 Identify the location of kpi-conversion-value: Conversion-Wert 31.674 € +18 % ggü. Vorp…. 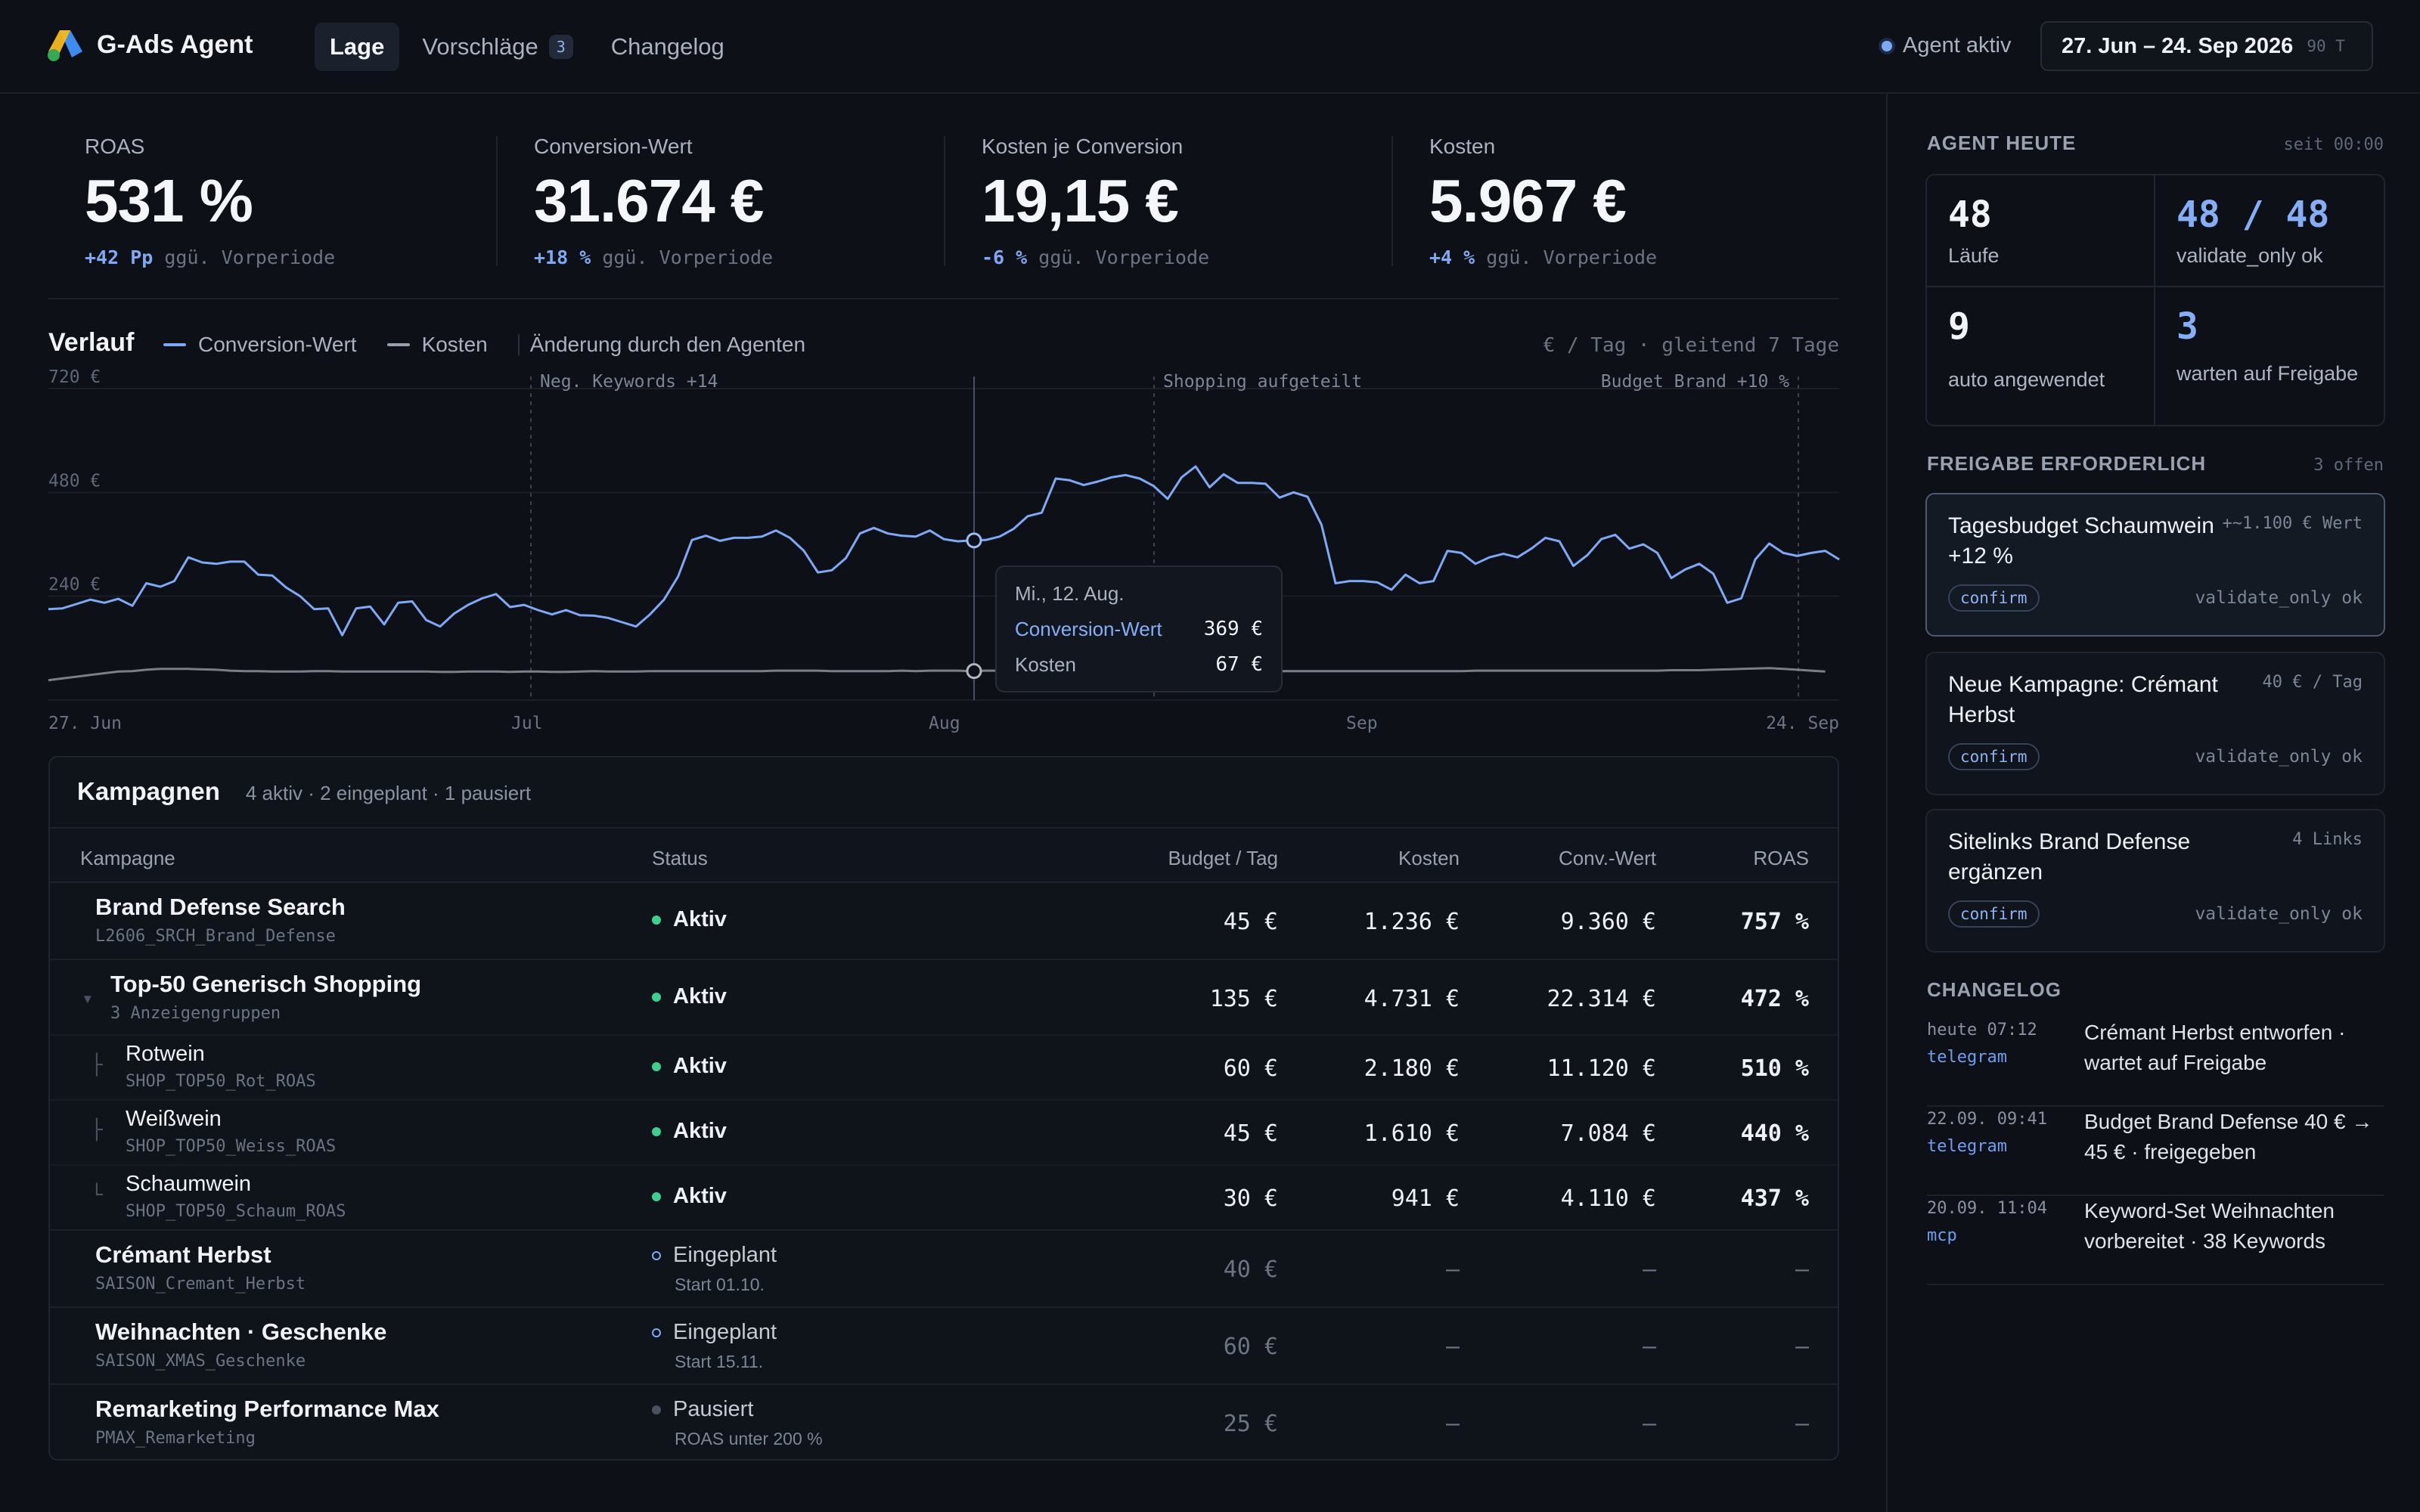
(745, 201).